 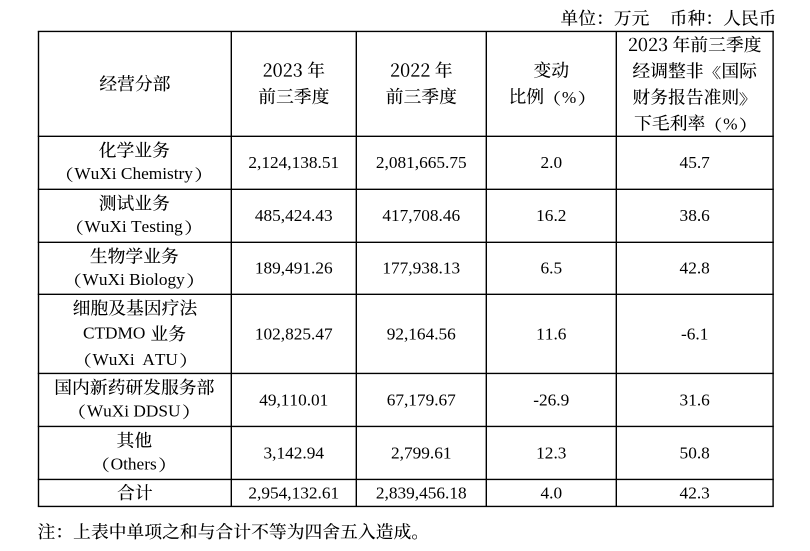 I want to click on svg-text: 2,954,132.61, so click(x=293, y=492).